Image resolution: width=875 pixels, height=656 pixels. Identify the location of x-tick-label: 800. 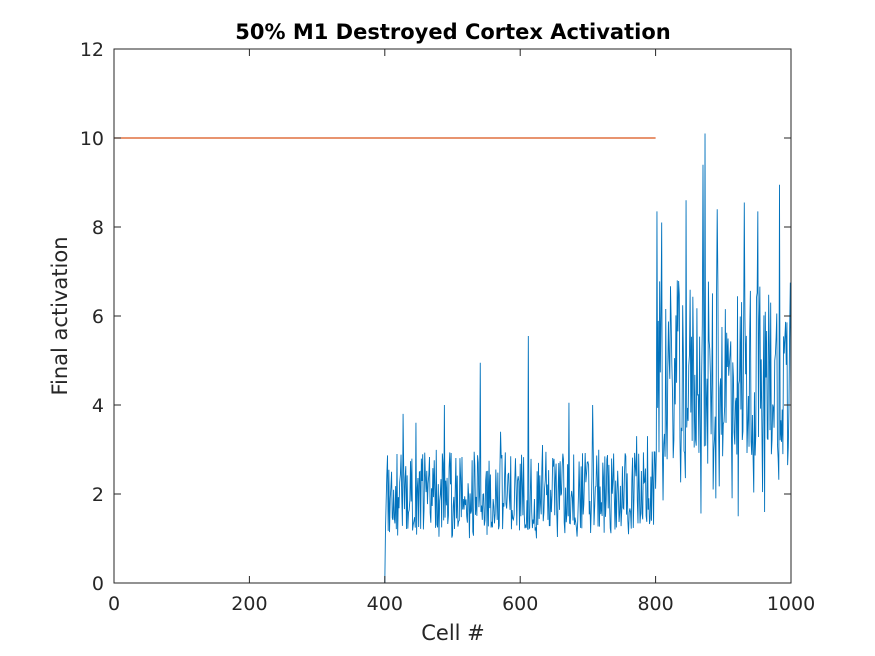
(655, 604).